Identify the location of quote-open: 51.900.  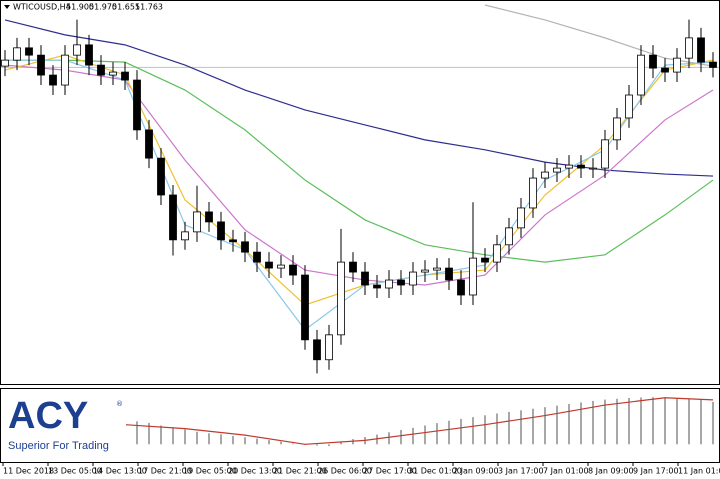
(80, 7).